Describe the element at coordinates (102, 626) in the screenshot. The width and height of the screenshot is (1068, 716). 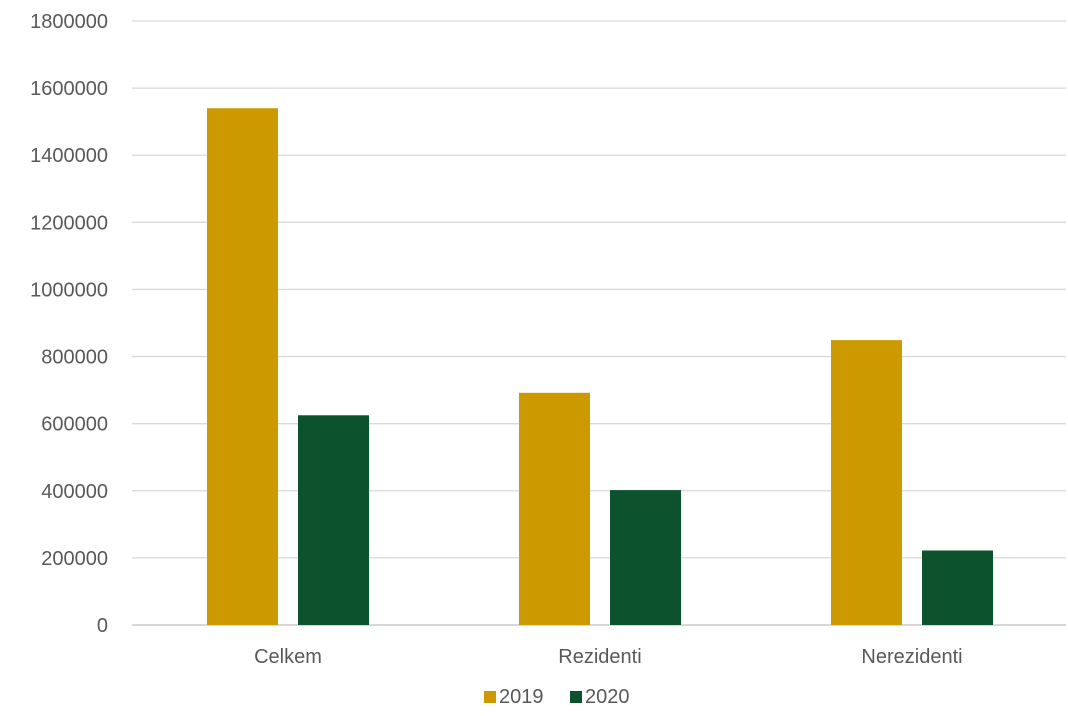
I see `y-tick-label: 0` at that location.